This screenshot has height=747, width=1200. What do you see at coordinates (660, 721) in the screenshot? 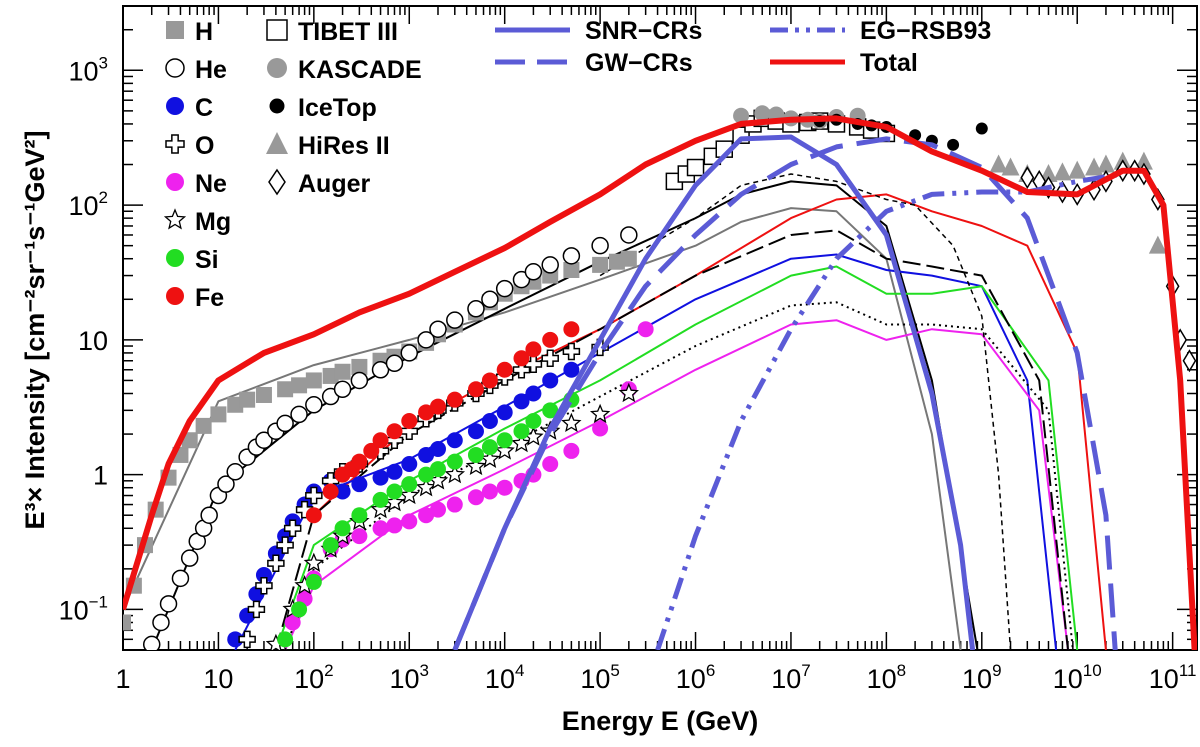
I see `x-axis-title: Energy E (GeV)` at bounding box center [660, 721].